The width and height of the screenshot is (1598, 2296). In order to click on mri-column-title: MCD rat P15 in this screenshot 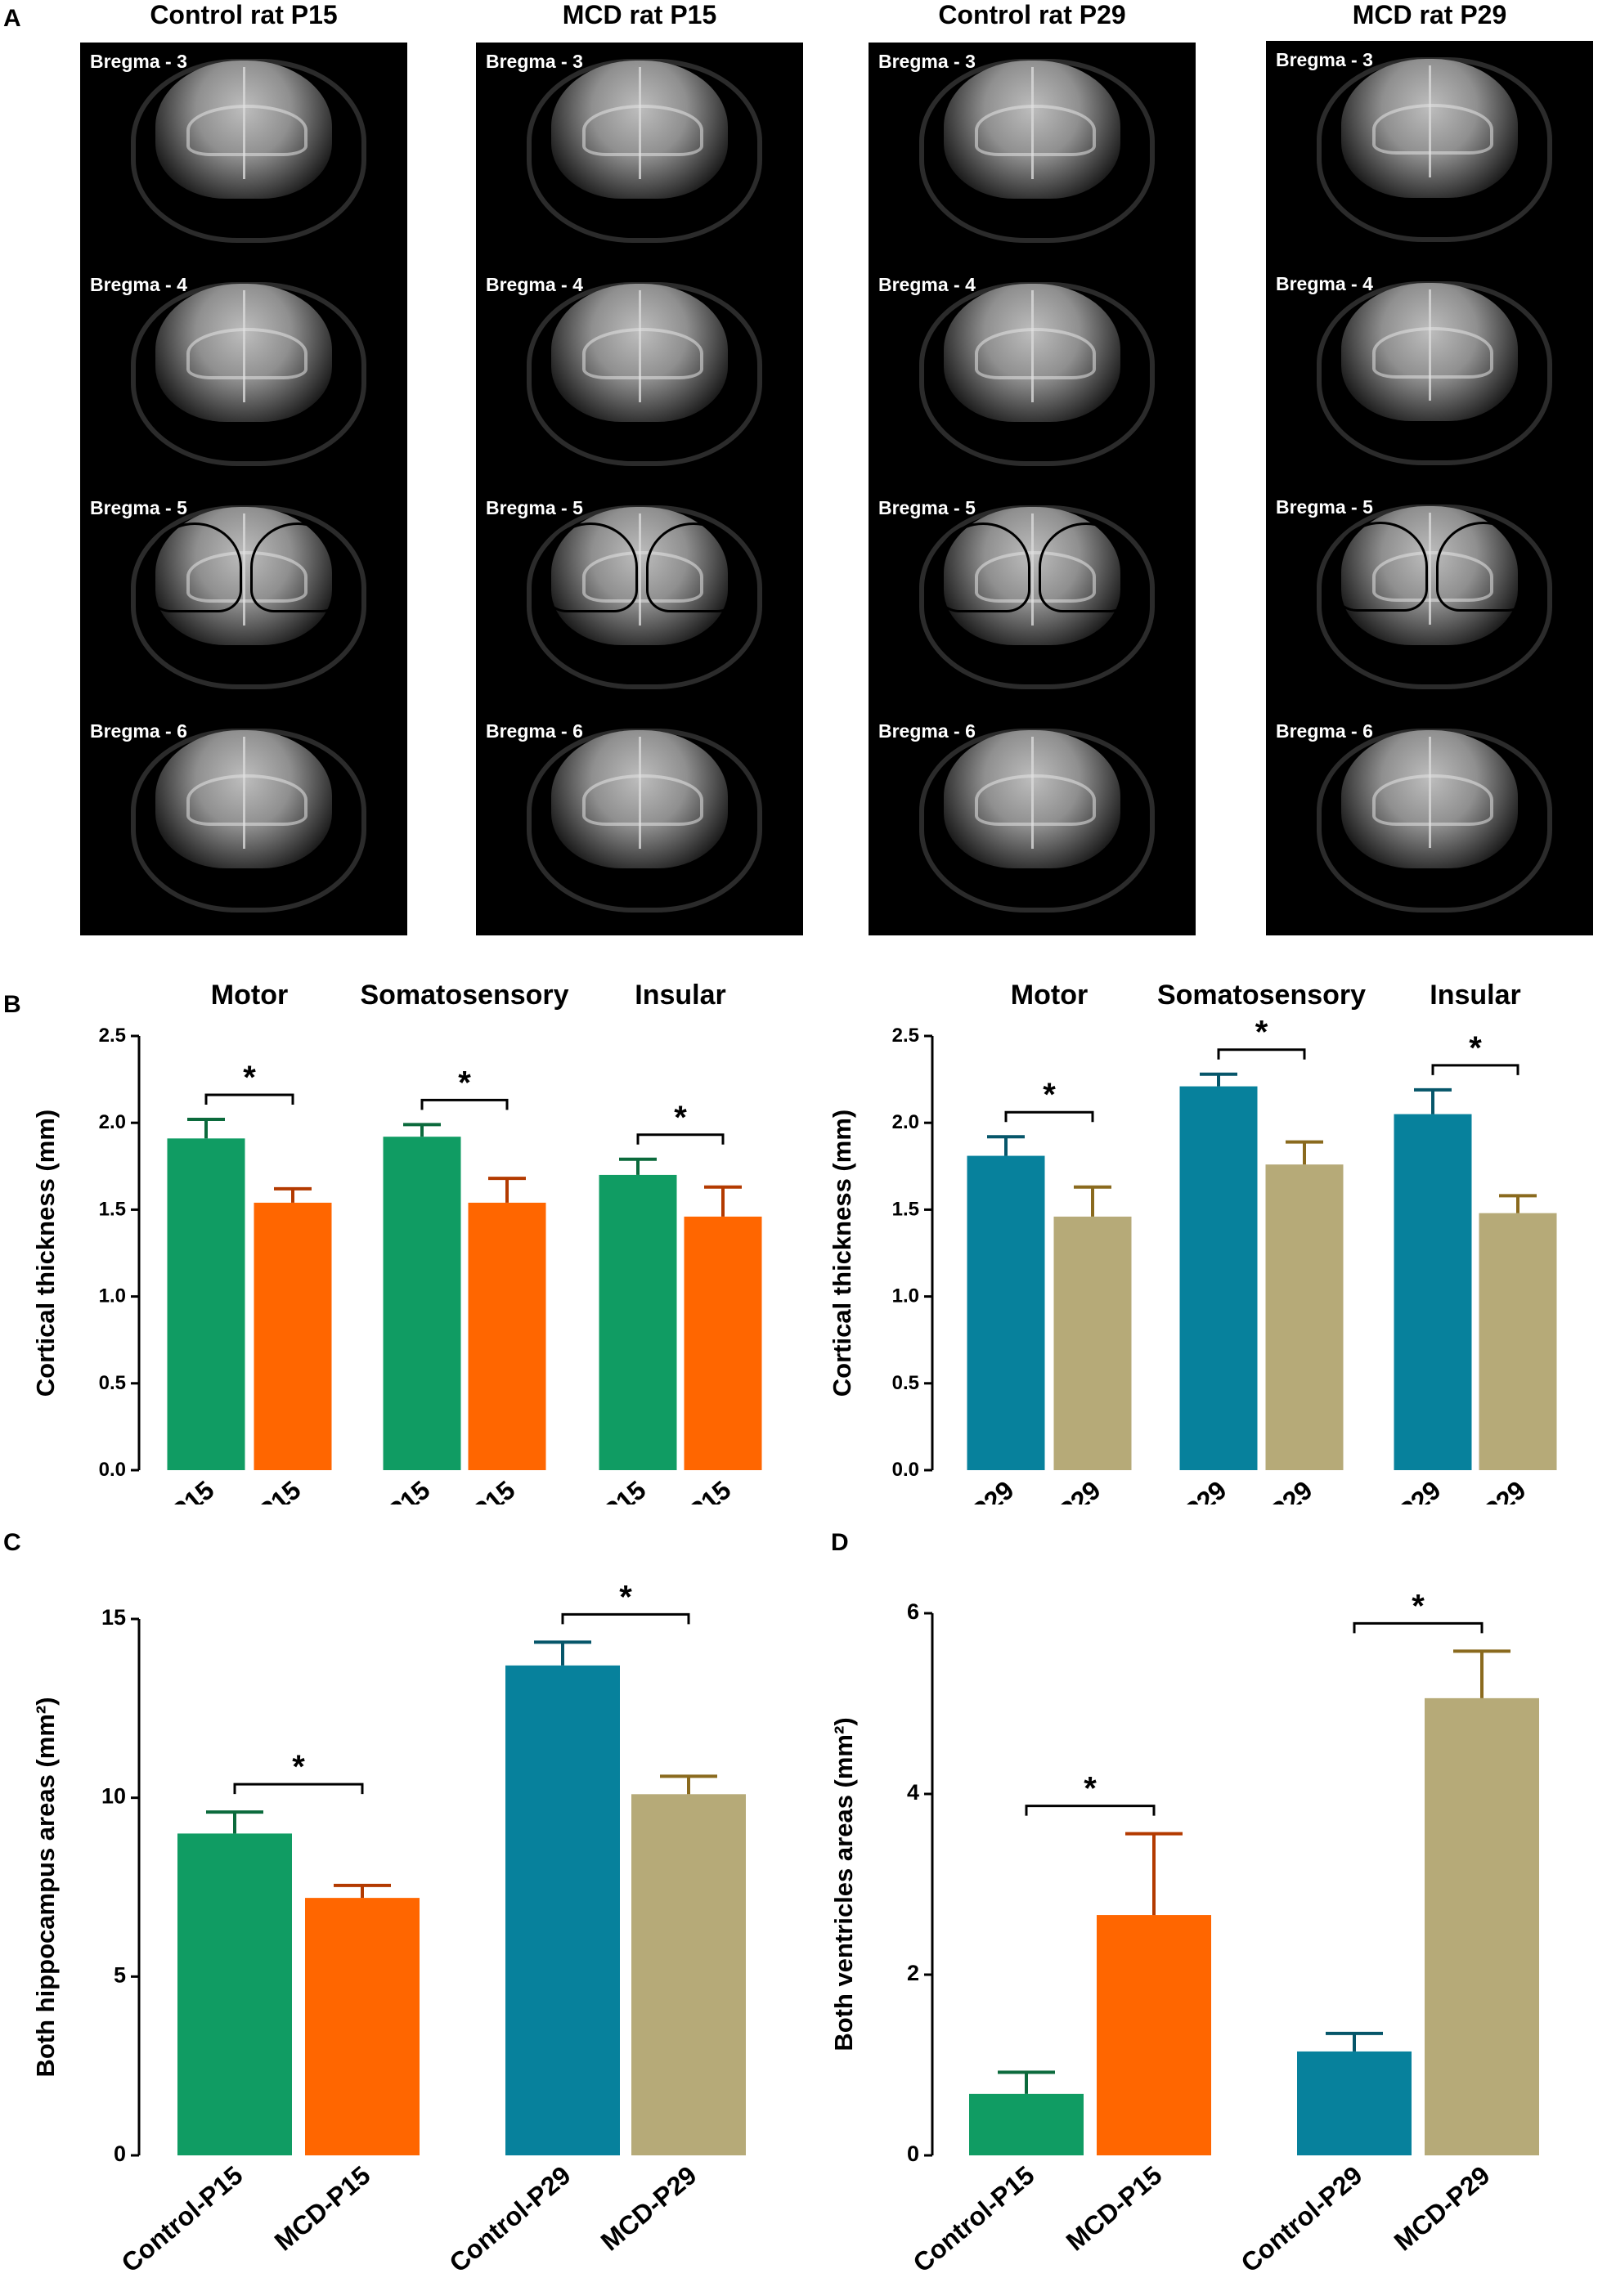, I will do `click(639, 14)`.